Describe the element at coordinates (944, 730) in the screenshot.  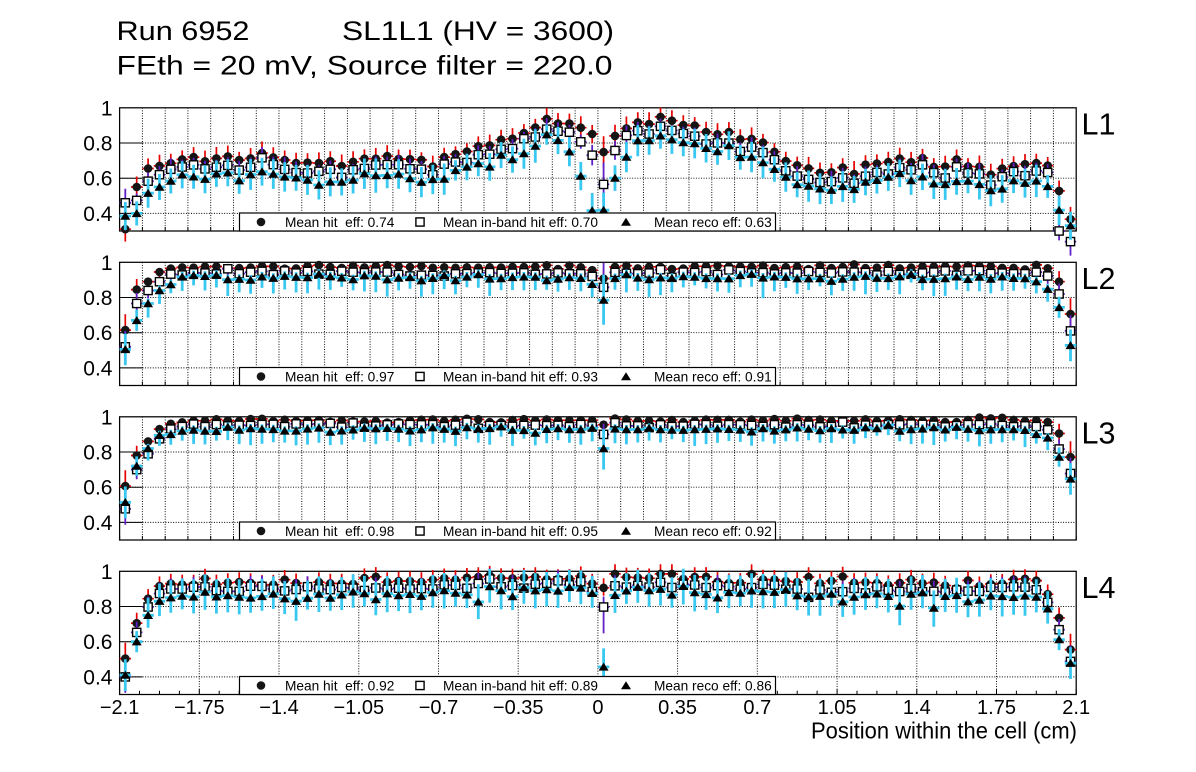
I see `svg-text: Position within the cell (cm)` at that location.